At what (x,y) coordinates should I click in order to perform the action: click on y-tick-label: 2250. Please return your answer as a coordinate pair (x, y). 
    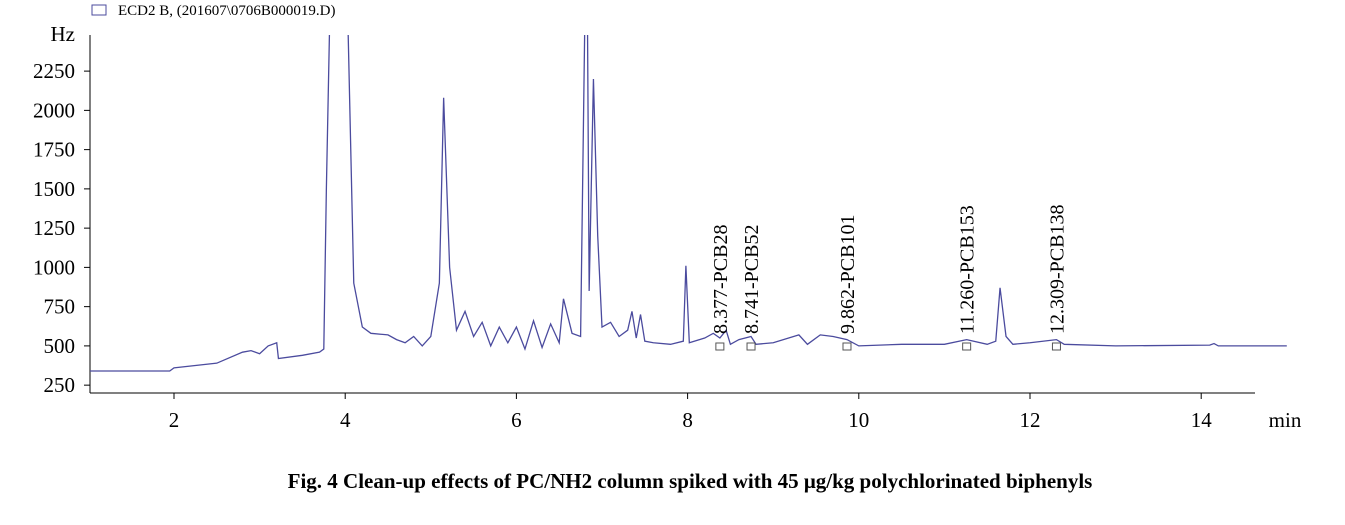
    Looking at the image, I should click on (54, 71).